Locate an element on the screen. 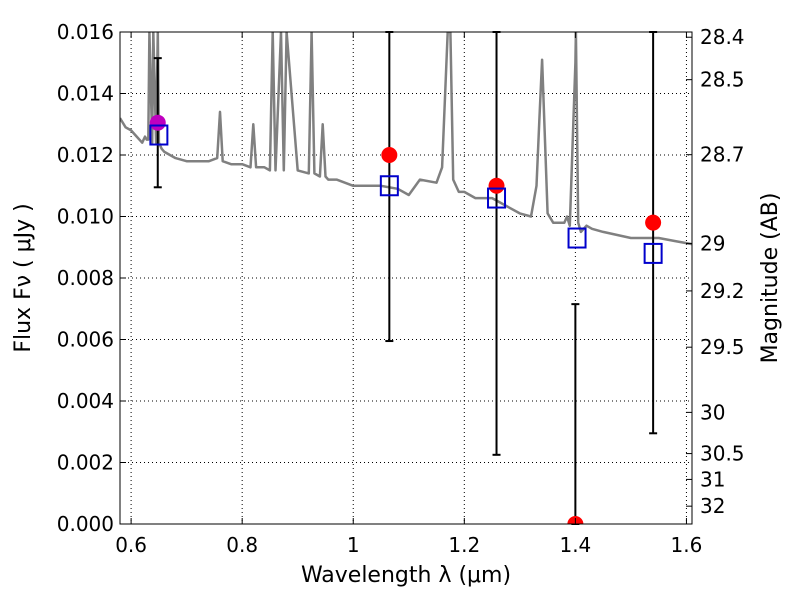  y-tick-label: 0.002 is located at coordinates (85, 463).